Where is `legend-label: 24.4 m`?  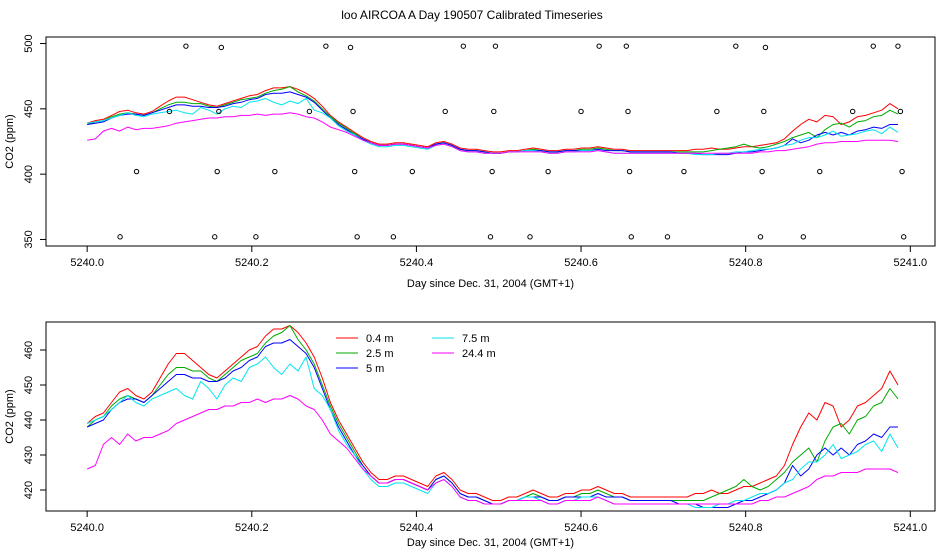 legend-label: 24.4 m is located at coordinates (479, 354).